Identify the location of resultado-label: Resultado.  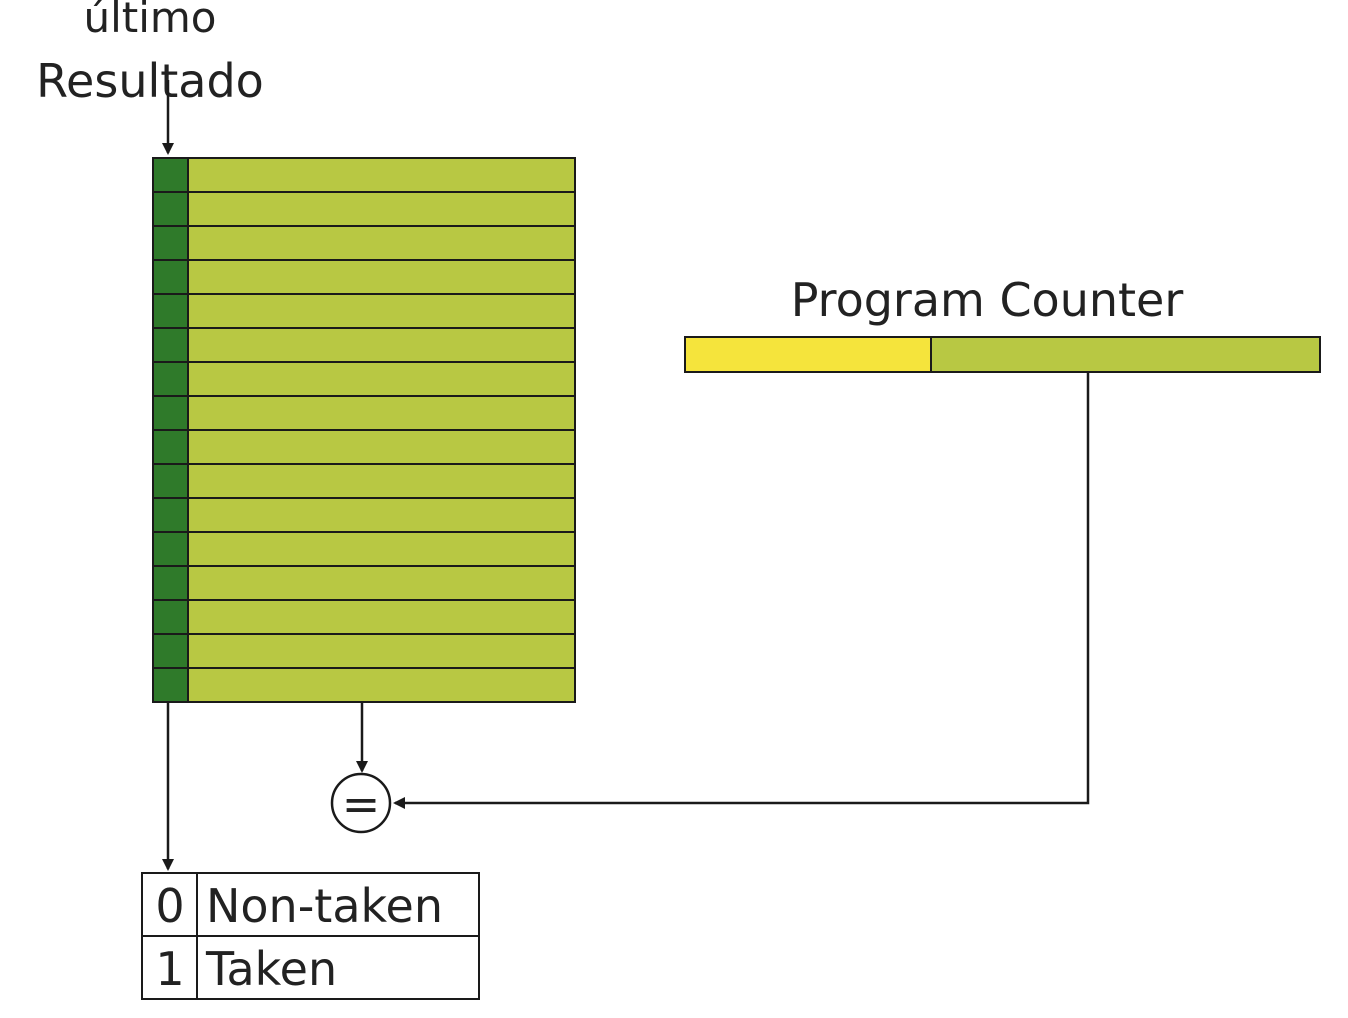
(150, 81).